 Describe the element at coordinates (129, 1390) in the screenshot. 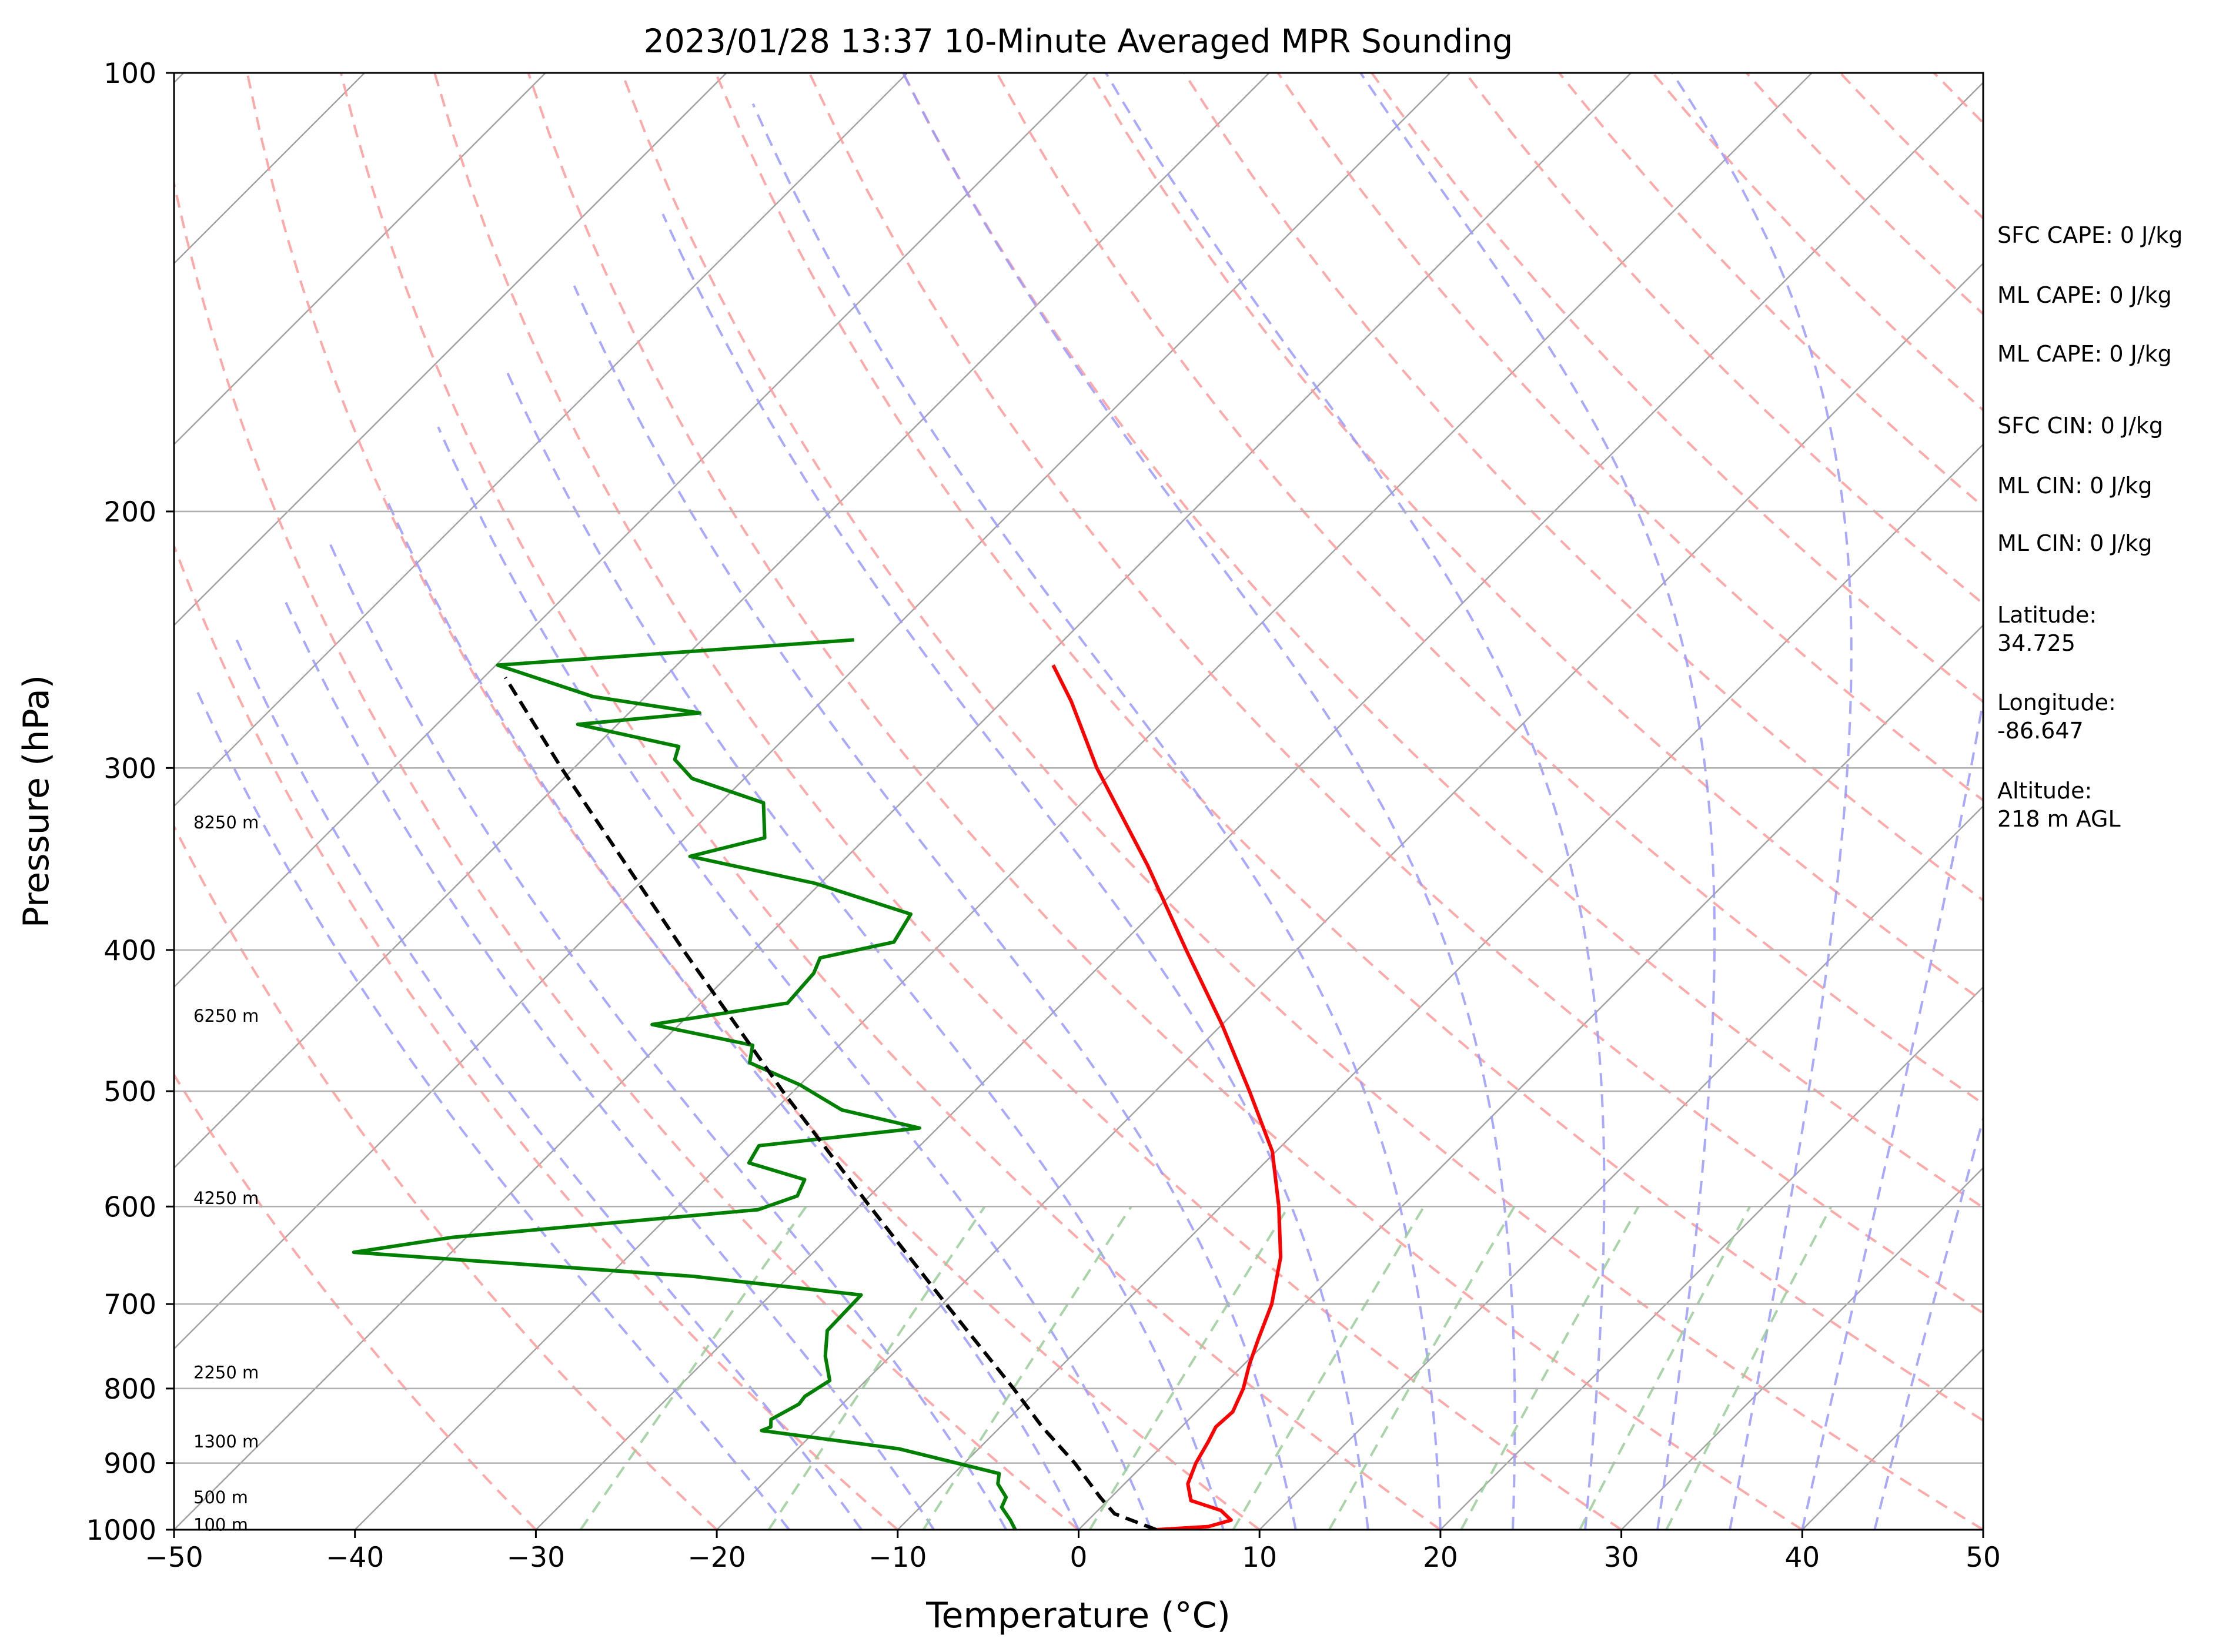

I see `y-tick-label: 800` at that location.